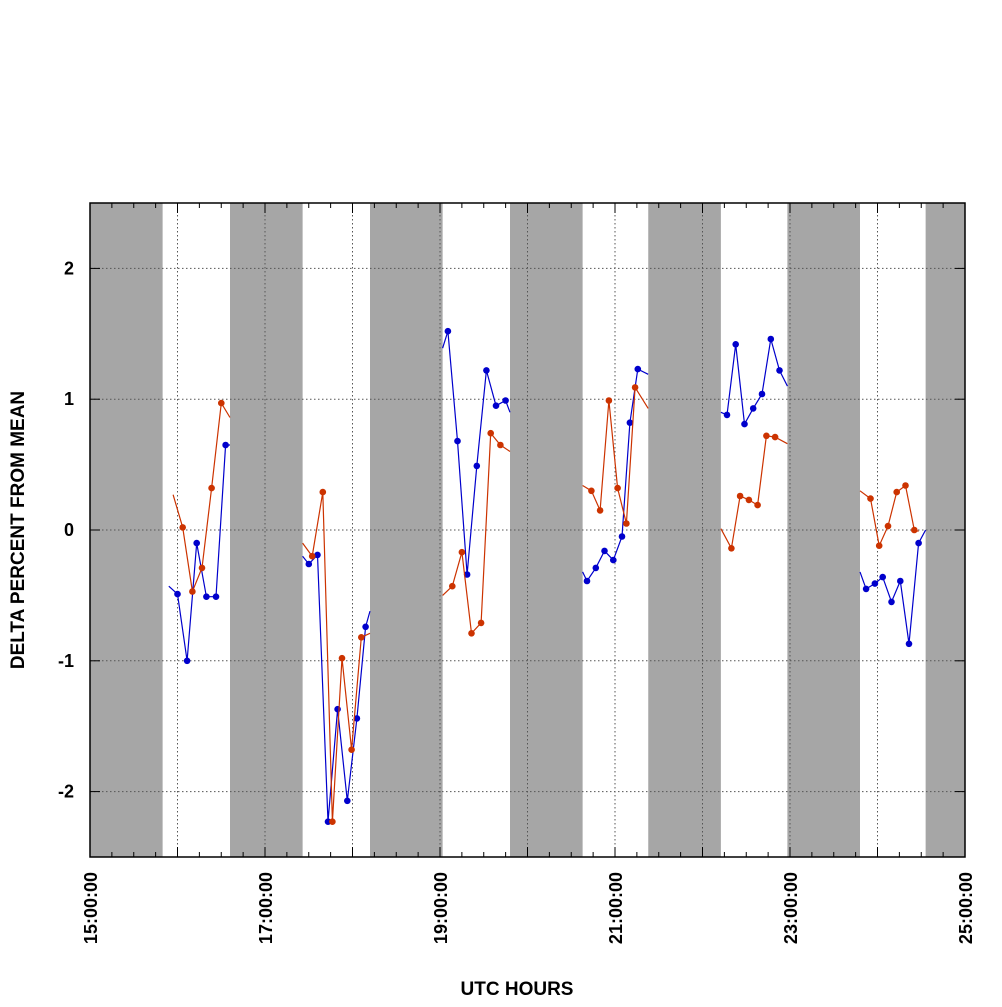  What do you see at coordinates (66, 661) in the screenshot?
I see `y-tick-label: -1` at bounding box center [66, 661].